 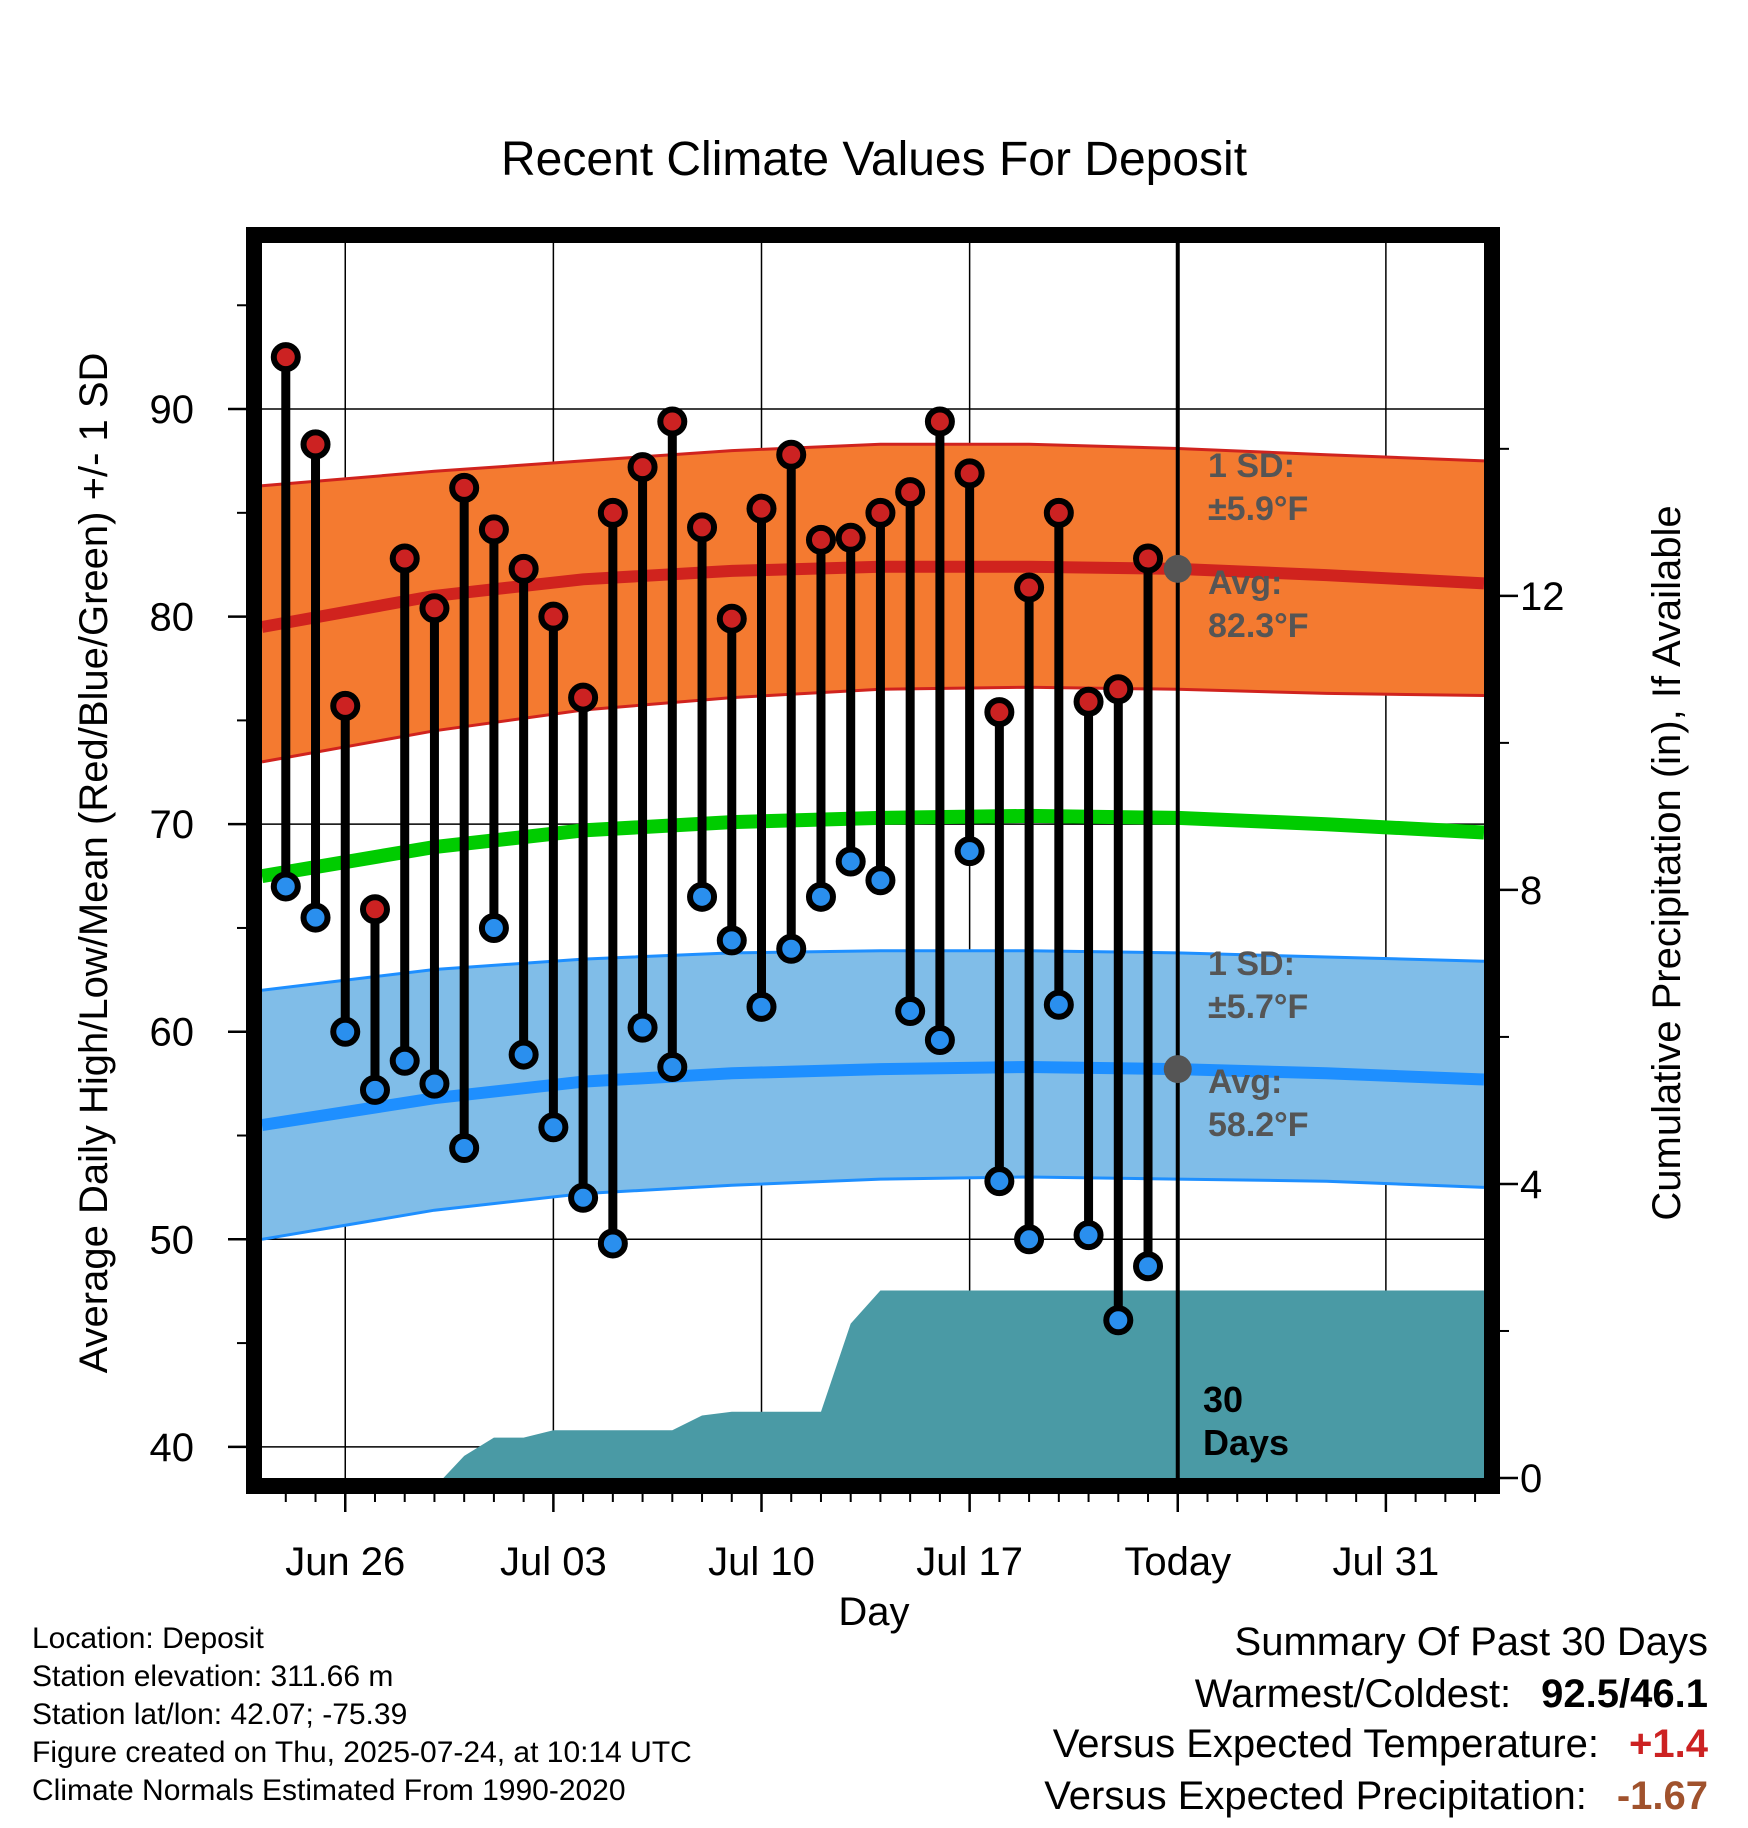 What do you see at coordinates (172, 1448) in the screenshot?
I see `y-tick-label-0: 40` at bounding box center [172, 1448].